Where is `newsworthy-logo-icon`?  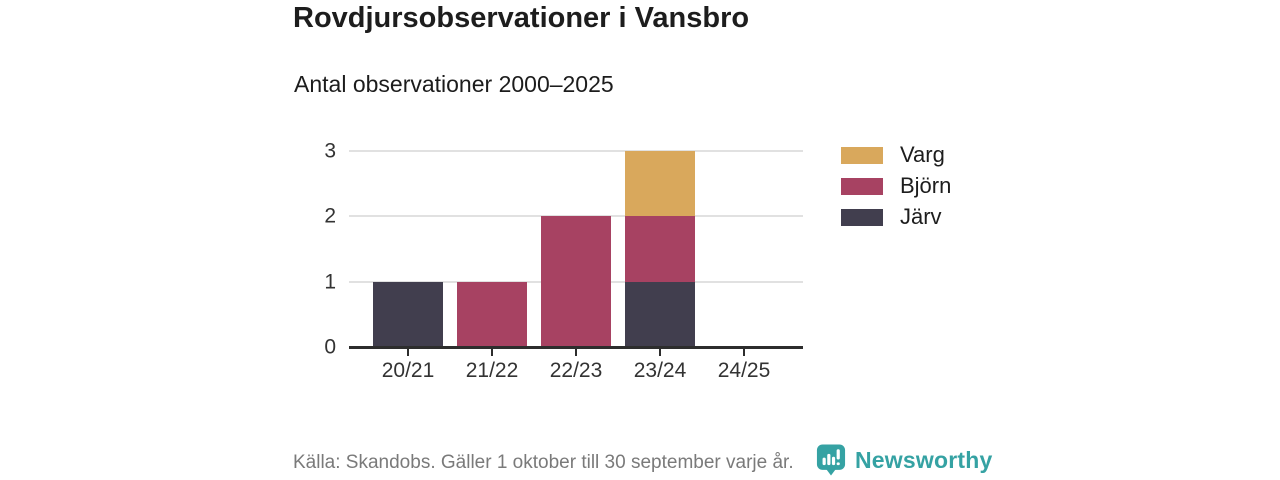
newsworthy-logo-icon is located at coordinates (831, 460).